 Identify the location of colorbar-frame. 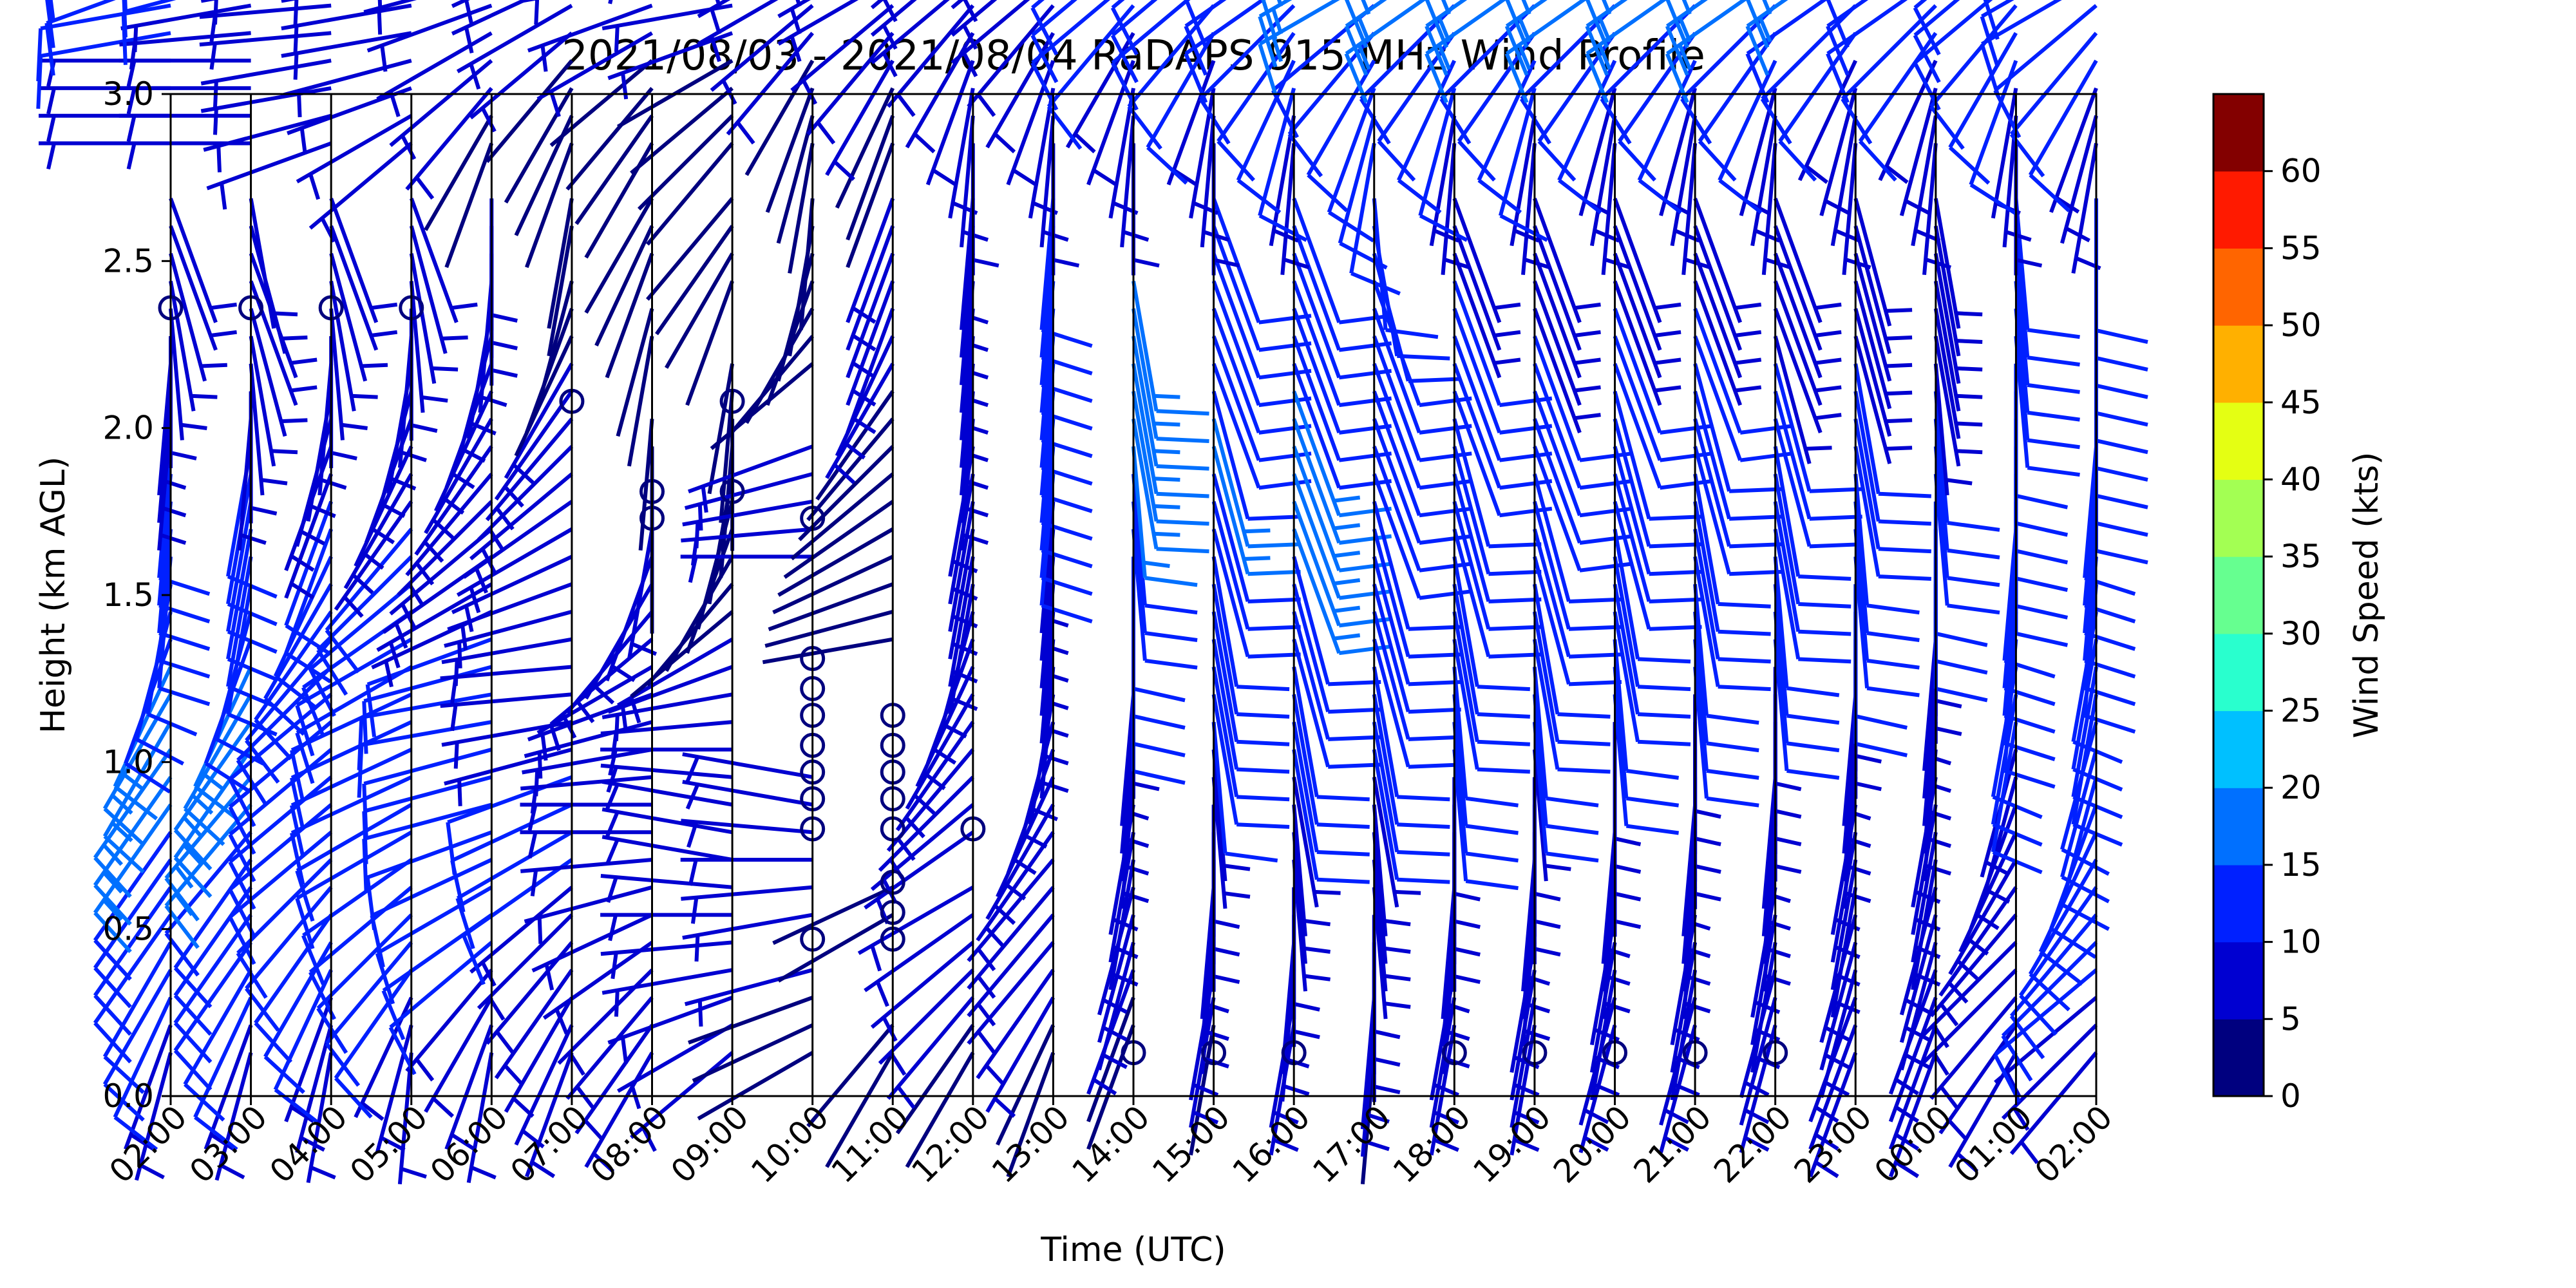
(2238, 595).